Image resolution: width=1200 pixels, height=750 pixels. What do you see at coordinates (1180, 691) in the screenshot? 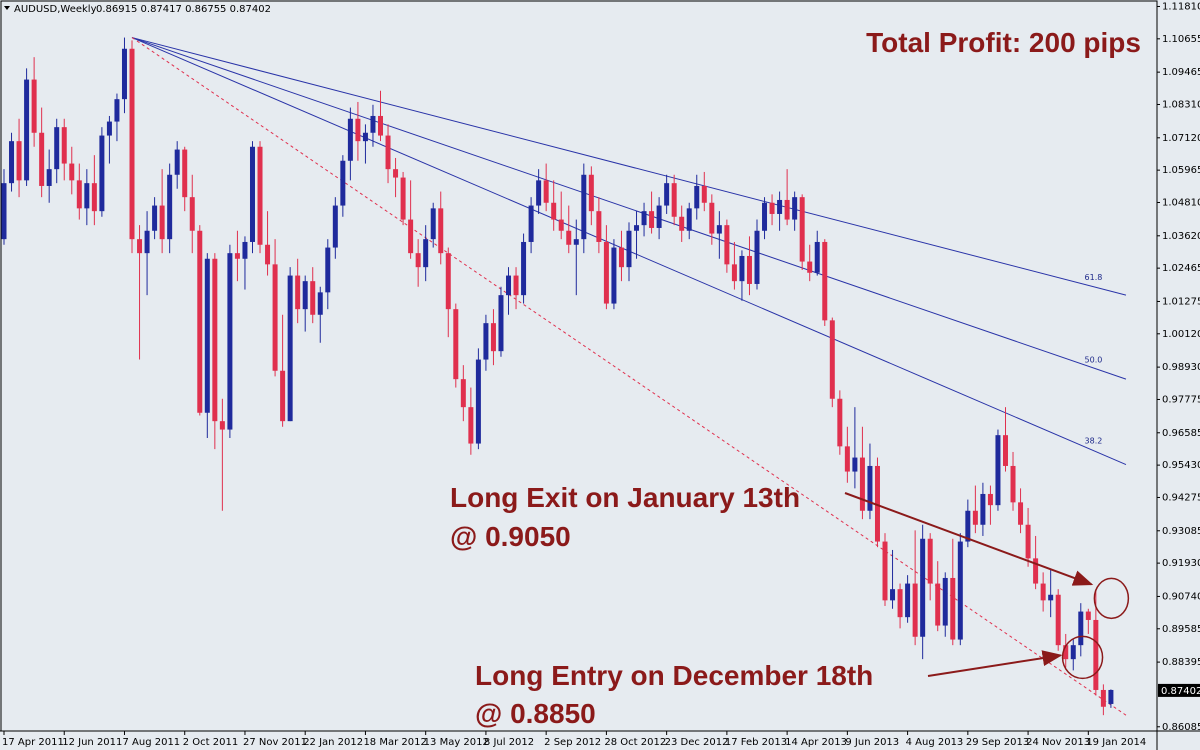
I see `current-price-label: 0.87402` at bounding box center [1180, 691].